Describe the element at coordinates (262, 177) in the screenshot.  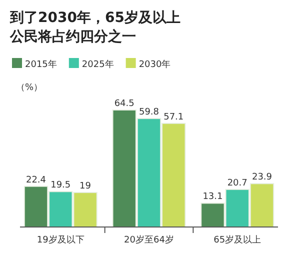
I see `data-label: 23.9` at that location.